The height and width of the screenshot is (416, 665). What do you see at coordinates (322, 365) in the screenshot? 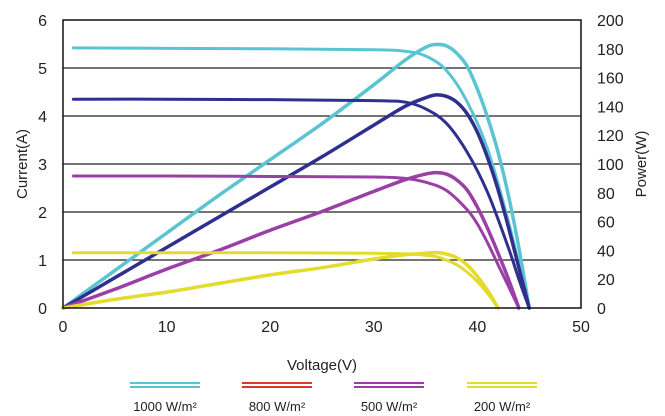
I see `x-axis-label: Voltage(V)` at bounding box center [322, 365].